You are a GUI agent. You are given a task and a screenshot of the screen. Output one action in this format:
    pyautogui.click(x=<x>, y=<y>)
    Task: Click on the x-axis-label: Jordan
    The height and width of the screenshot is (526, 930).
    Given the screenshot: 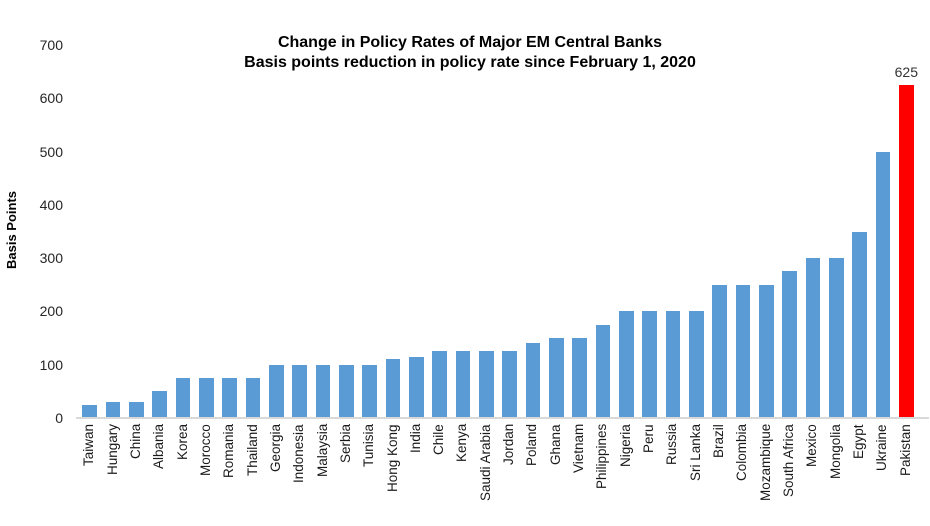 What is the action you would take?
    pyautogui.click(x=509, y=445)
    